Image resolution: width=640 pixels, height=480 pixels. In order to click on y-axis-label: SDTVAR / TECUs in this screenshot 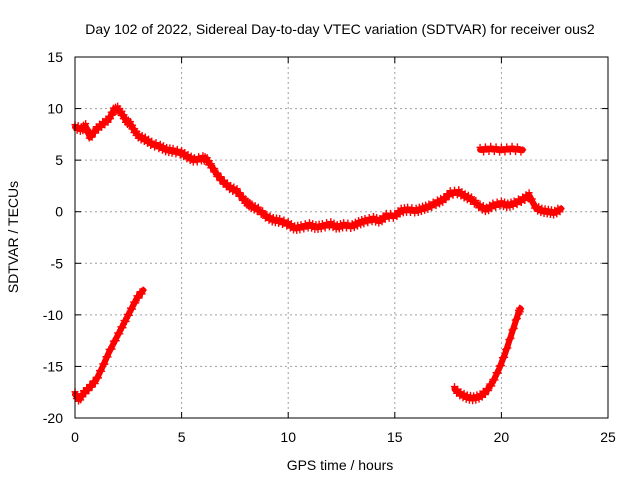, I will do `click(13, 237)`.